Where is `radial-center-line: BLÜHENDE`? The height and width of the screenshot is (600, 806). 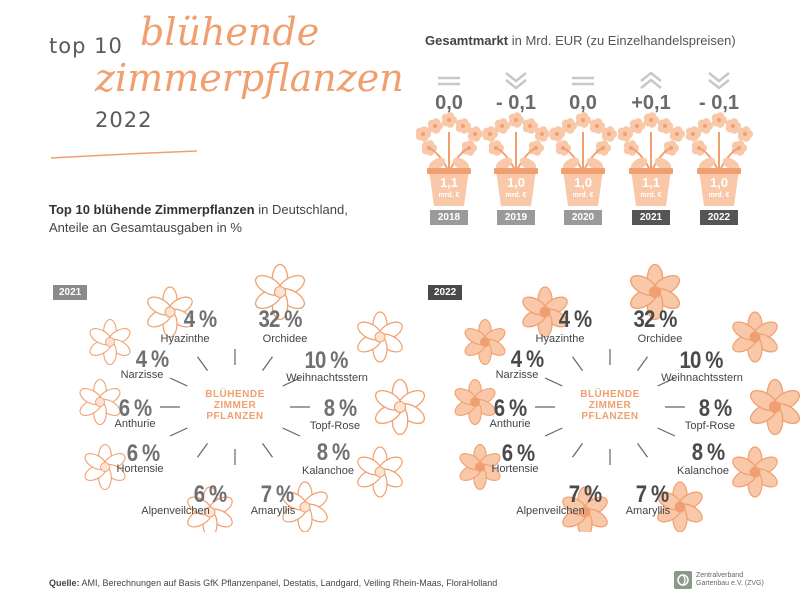
radial-center-line: BLÜHENDE is located at coordinates (610, 394).